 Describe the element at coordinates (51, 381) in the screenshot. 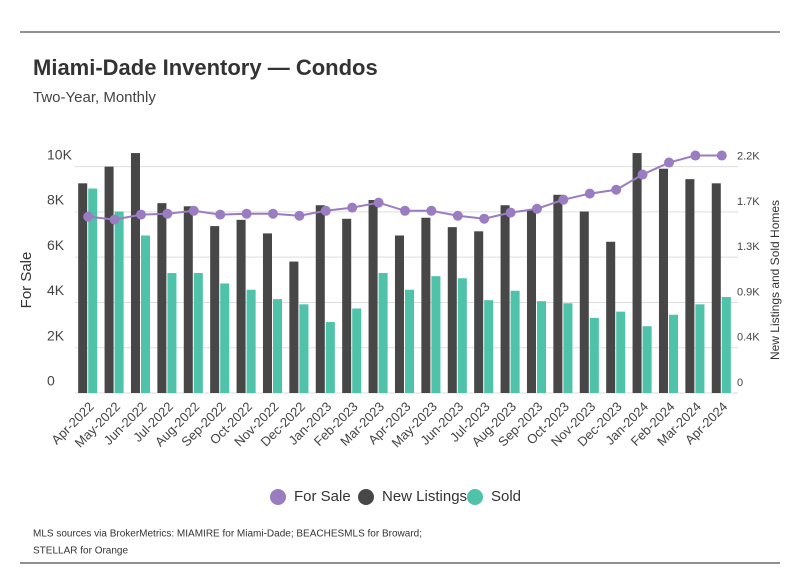

I see `y-tick-label: 0` at that location.